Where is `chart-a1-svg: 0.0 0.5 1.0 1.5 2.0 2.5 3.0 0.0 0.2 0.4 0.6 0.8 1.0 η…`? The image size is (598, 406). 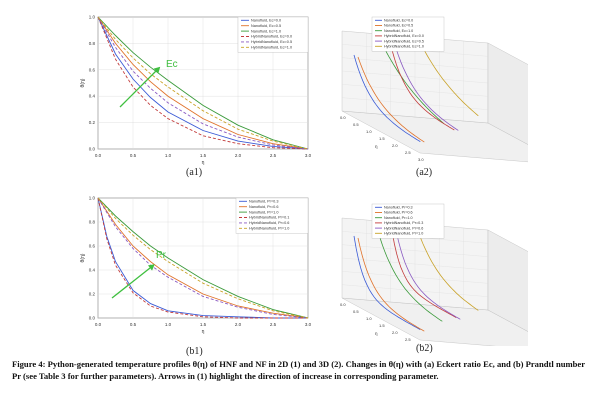
chart-a1-svg: 0.0 0.5 1.0 1.5 2.0 2.5 3.0 0.0 0.2 0.4 0.6 0.8 1.0 η… is located at coordinates (196, 91).